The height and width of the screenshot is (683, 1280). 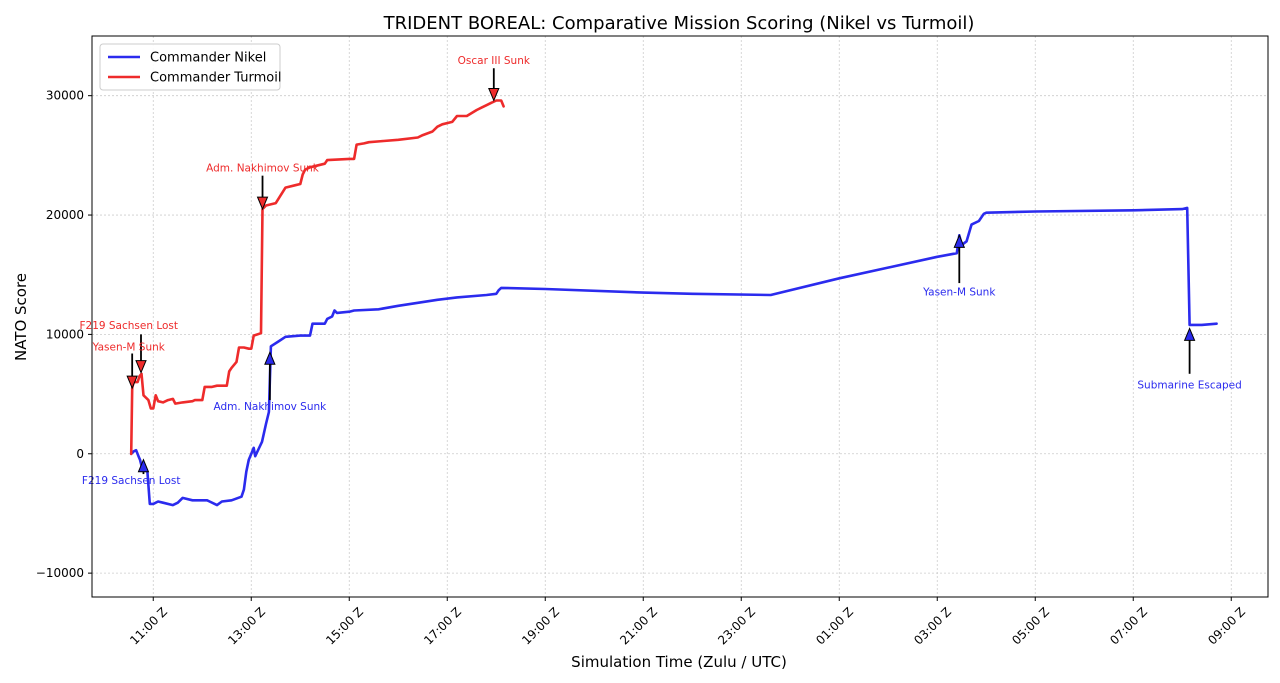 I want to click on y-tick-label: 20000, so click(x=65, y=215).